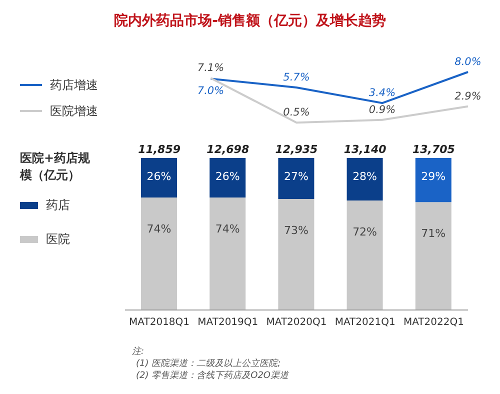 The image size is (500, 394). What do you see at coordinates (139, 352) in the screenshot?
I see `text: 注:` at bounding box center [139, 352].